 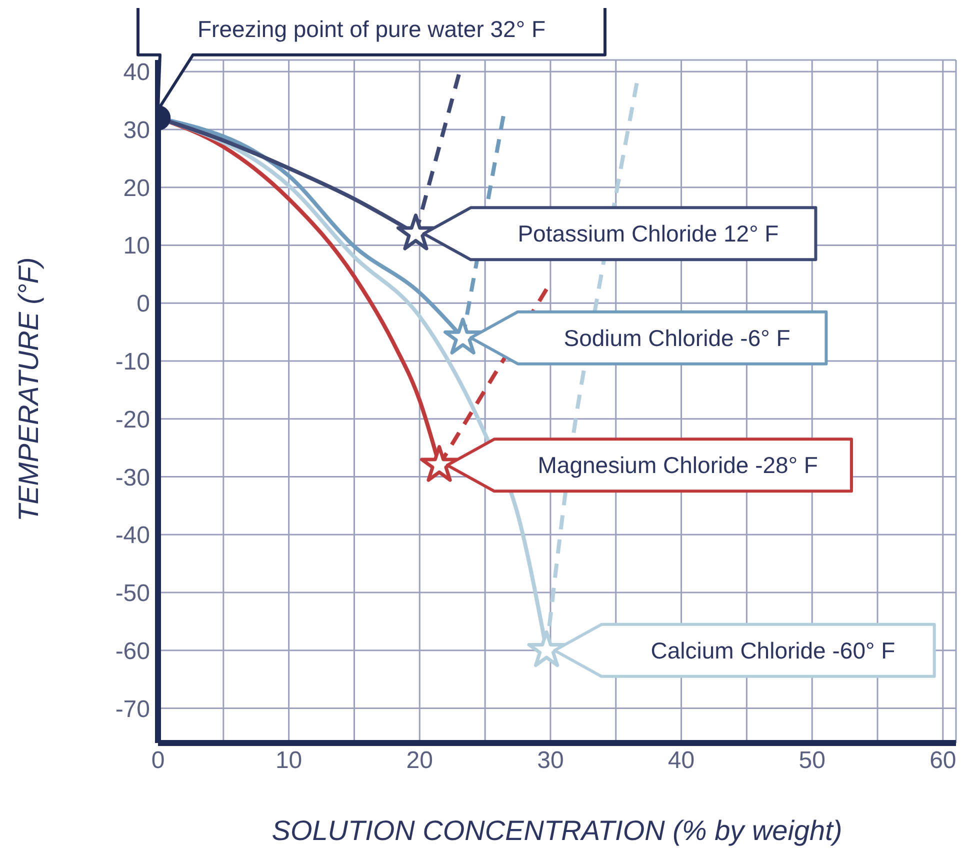 I want to click on y-tick-label: 40, so click(x=136, y=72).